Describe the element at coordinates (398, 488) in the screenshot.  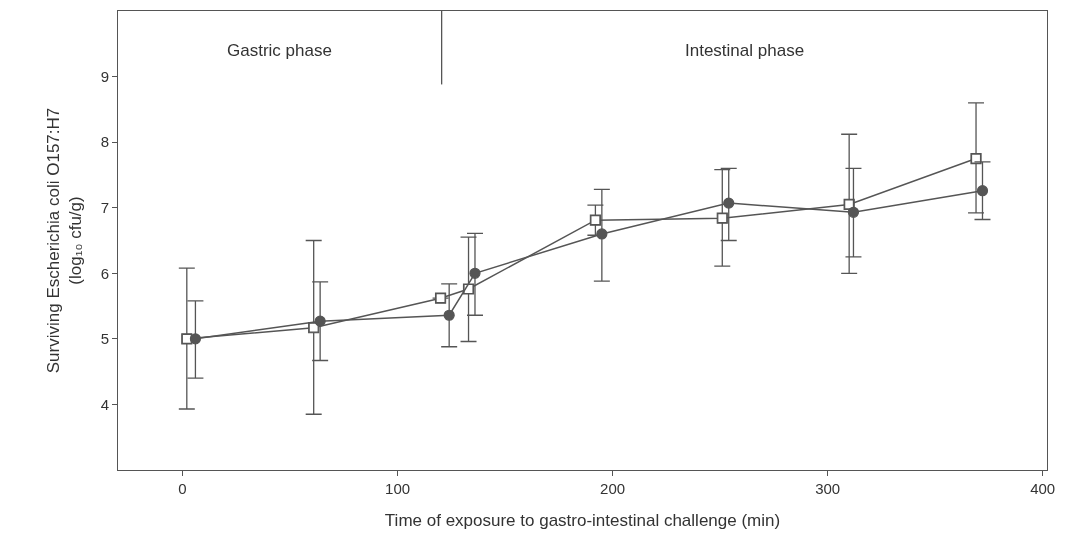
I see `x-tick-label: 100` at that location.